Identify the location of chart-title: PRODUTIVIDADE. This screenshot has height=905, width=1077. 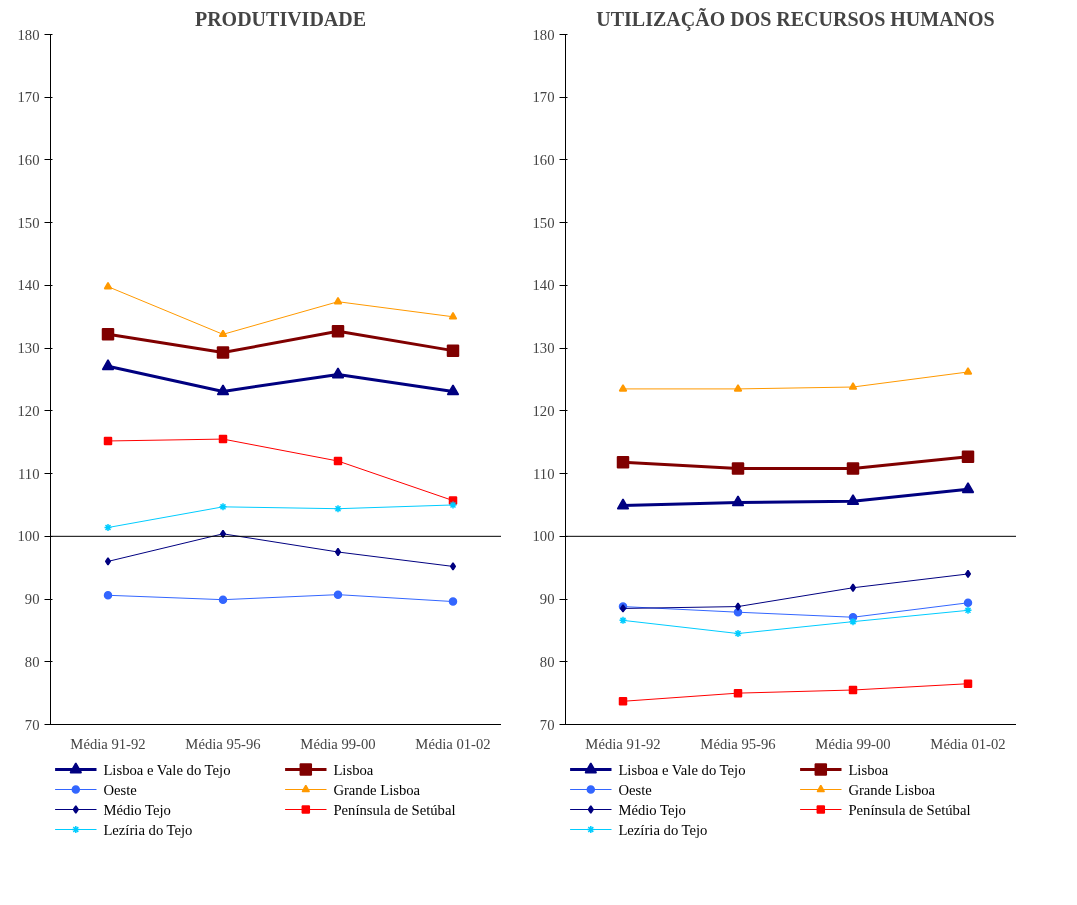
(280, 18).